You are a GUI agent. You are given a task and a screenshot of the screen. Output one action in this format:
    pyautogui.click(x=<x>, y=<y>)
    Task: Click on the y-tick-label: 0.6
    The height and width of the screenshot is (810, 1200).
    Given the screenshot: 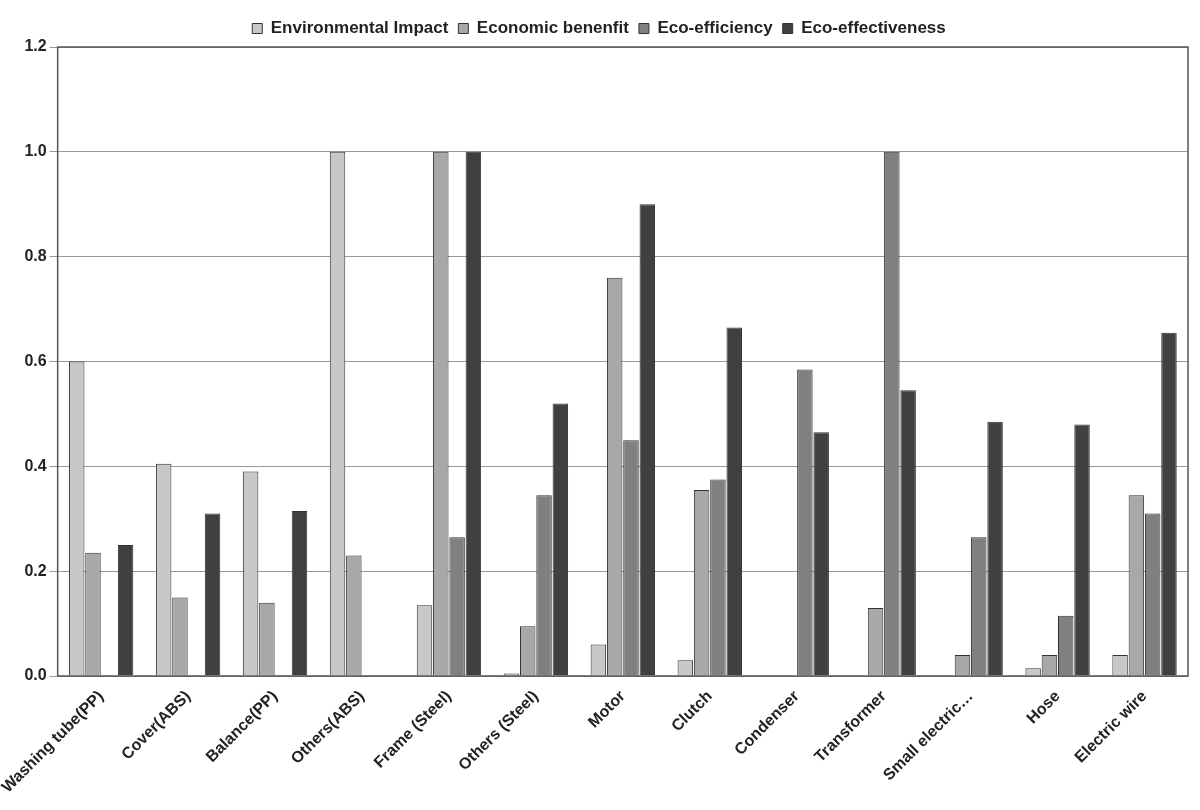 What is the action you would take?
    pyautogui.click(x=35, y=360)
    